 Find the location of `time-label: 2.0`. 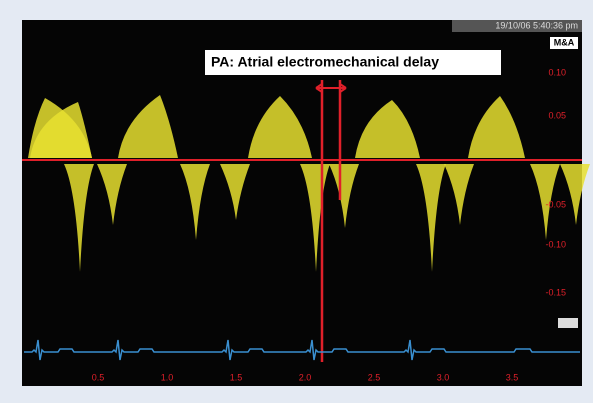

time-label: 2.0 is located at coordinates (305, 377).